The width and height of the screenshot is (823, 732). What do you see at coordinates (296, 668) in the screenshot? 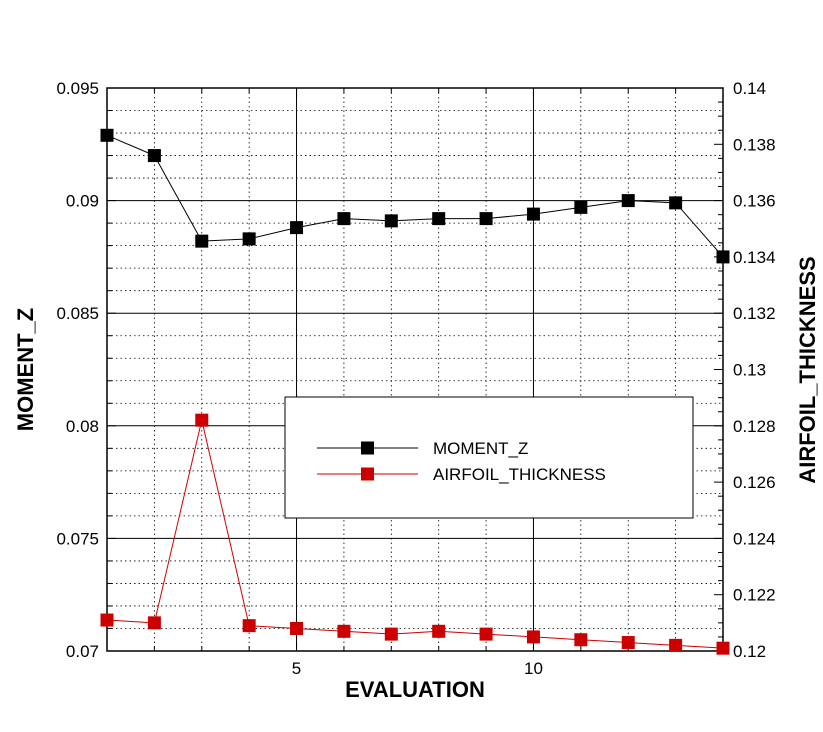
I see `x-tick-label: 5` at bounding box center [296, 668].